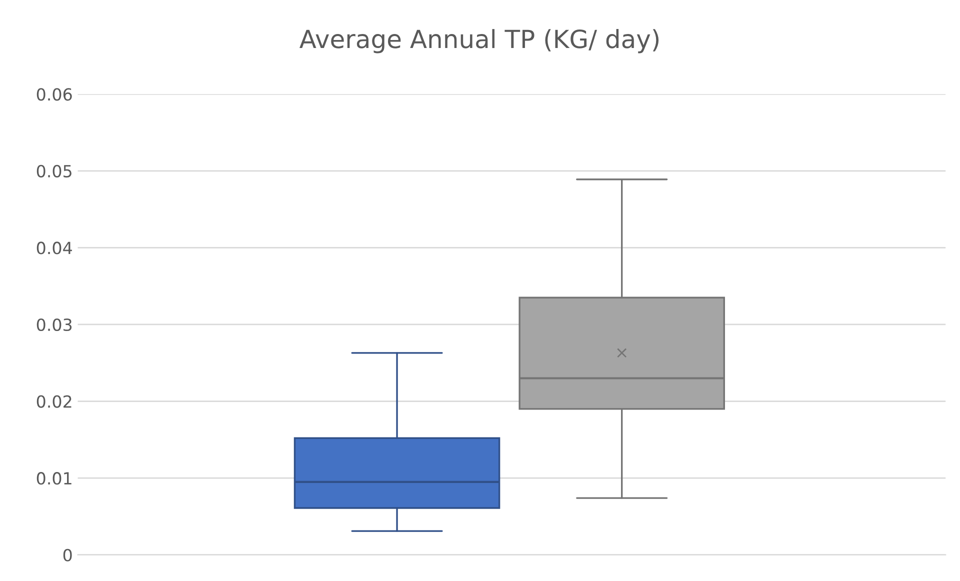 The height and width of the screenshot is (581, 960). What do you see at coordinates (54, 171) in the screenshot?
I see `y-tick-label: 0.05` at bounding box center [54, 171].